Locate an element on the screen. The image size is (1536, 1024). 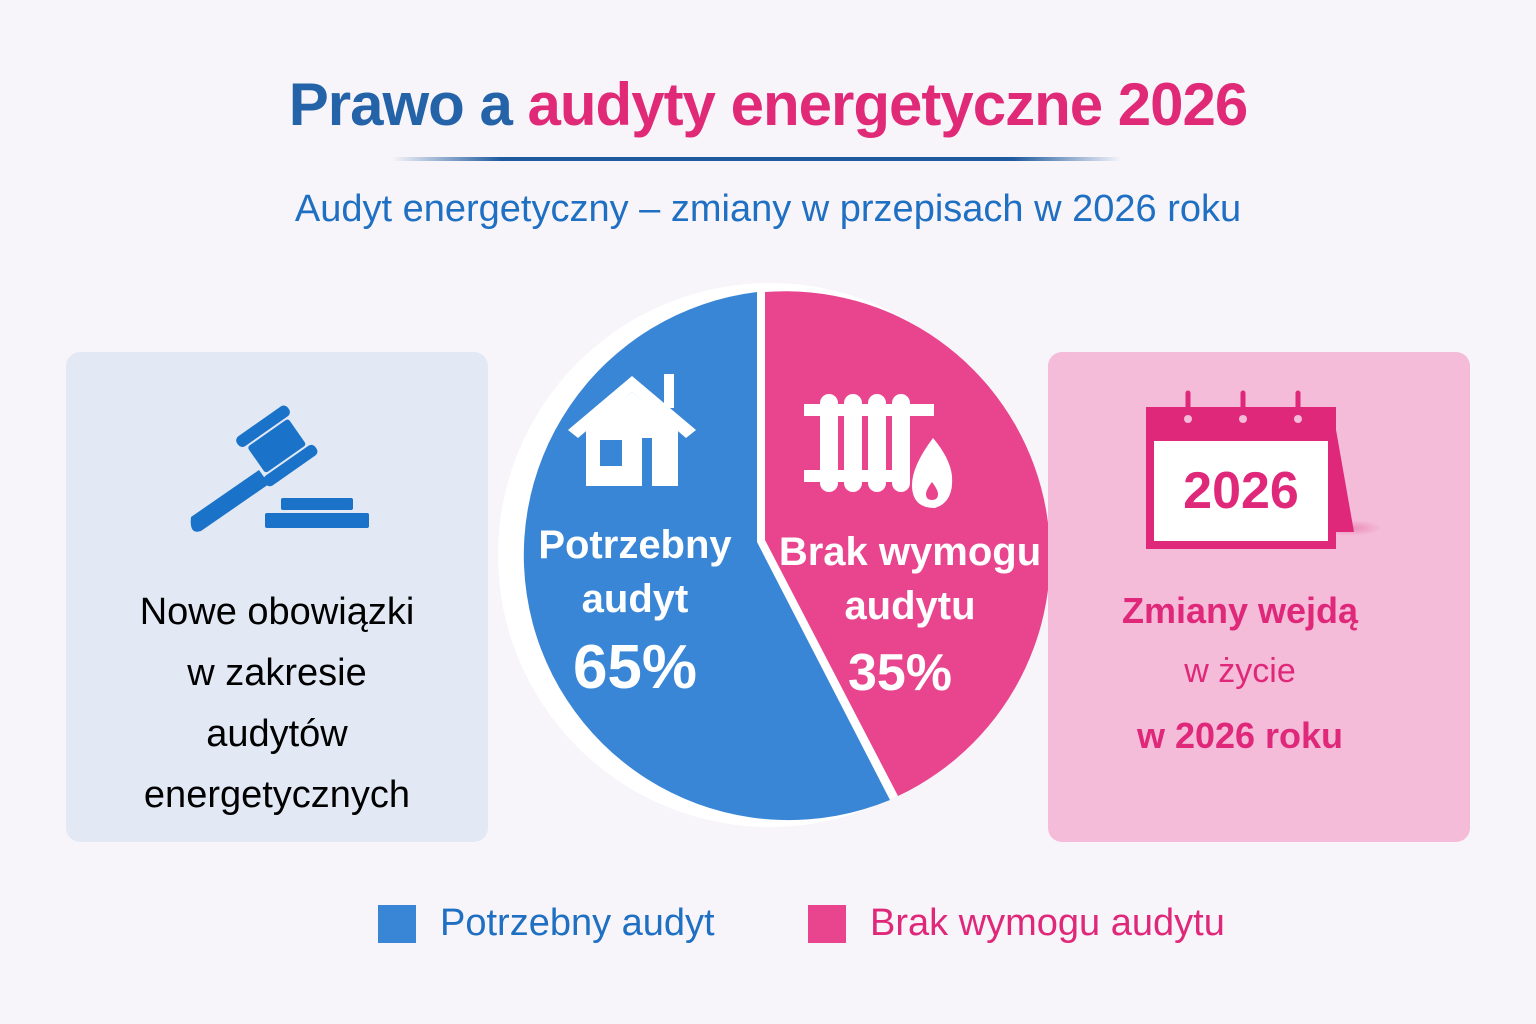
pie-value: 65% is located at coordinates (635, 667).